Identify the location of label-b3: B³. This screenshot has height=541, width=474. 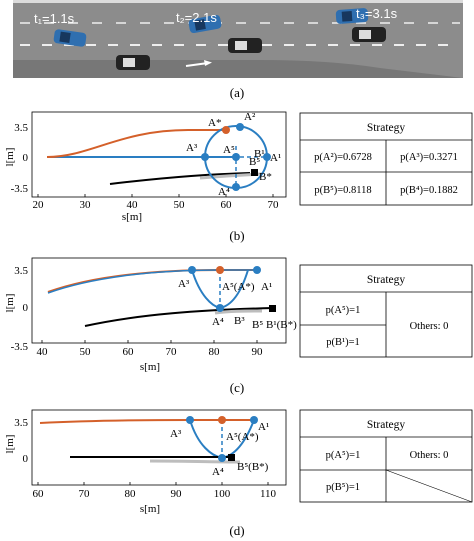
(239, 321).